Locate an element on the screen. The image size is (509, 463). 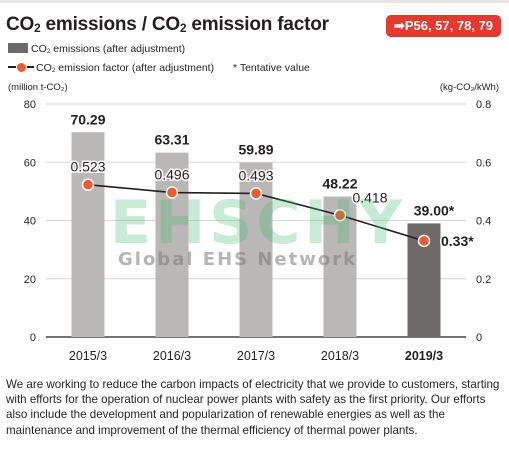
bar-value-label: 59.89 is located at coordinates (255, 150).